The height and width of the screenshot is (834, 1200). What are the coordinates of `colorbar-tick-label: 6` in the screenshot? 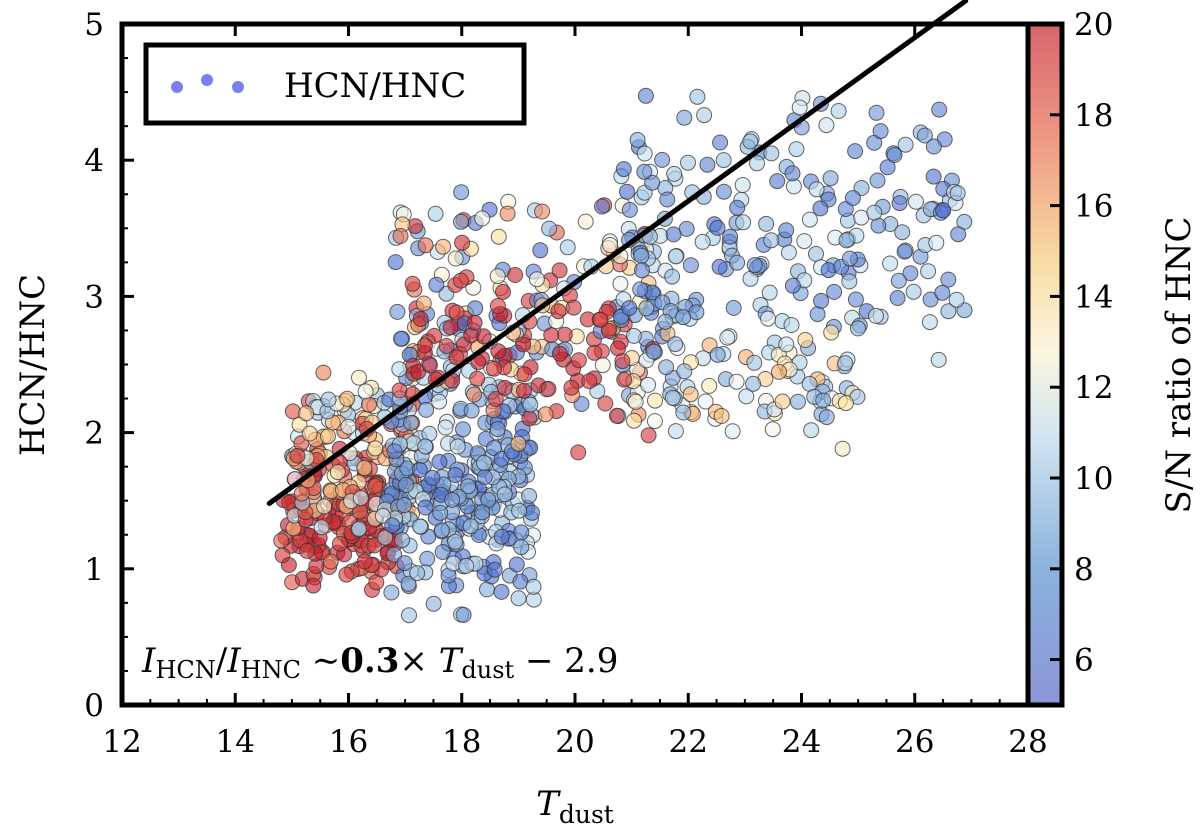 It's located at (1084, 661).